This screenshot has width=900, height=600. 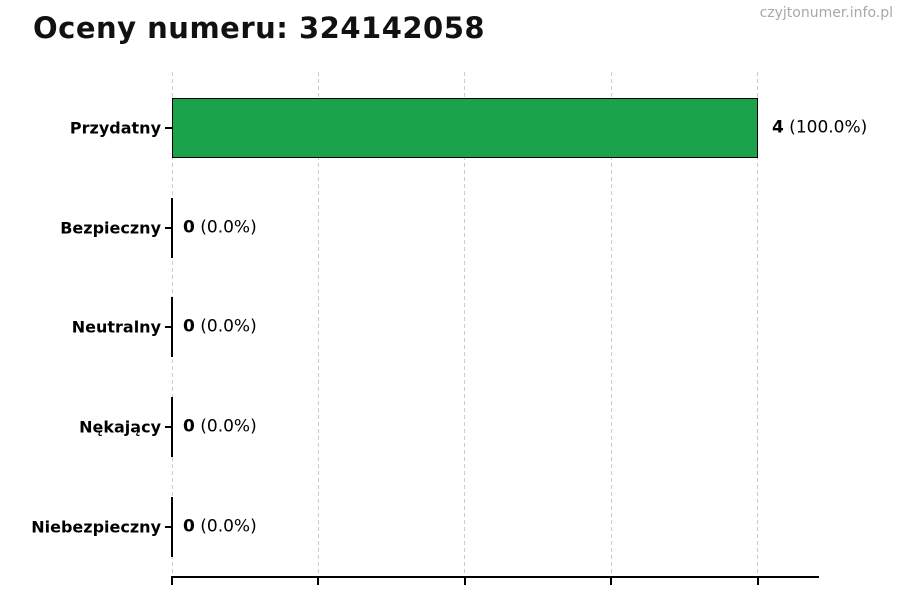 What do you see at coordinates (495, 577) in the screenshot?
I see `x-axis-line` at bounding box center [495, 577].